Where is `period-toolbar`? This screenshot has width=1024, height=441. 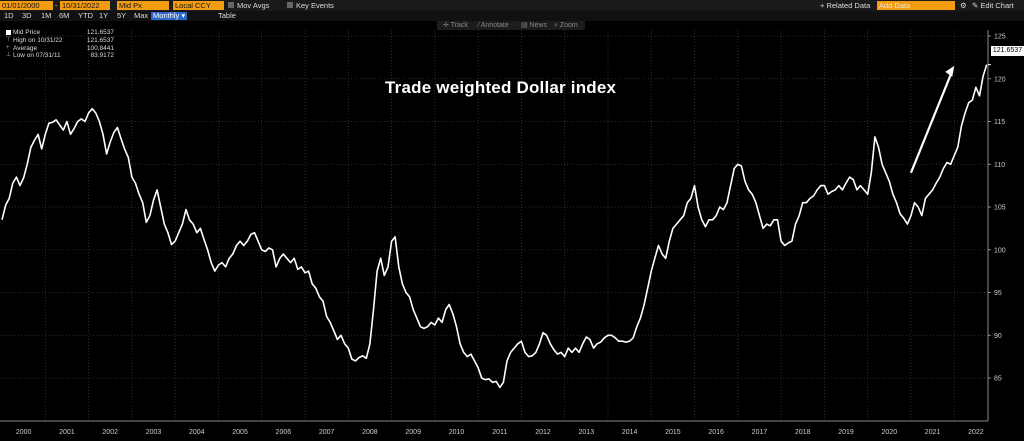 period-toolbar is located at coordinates (512, 16).